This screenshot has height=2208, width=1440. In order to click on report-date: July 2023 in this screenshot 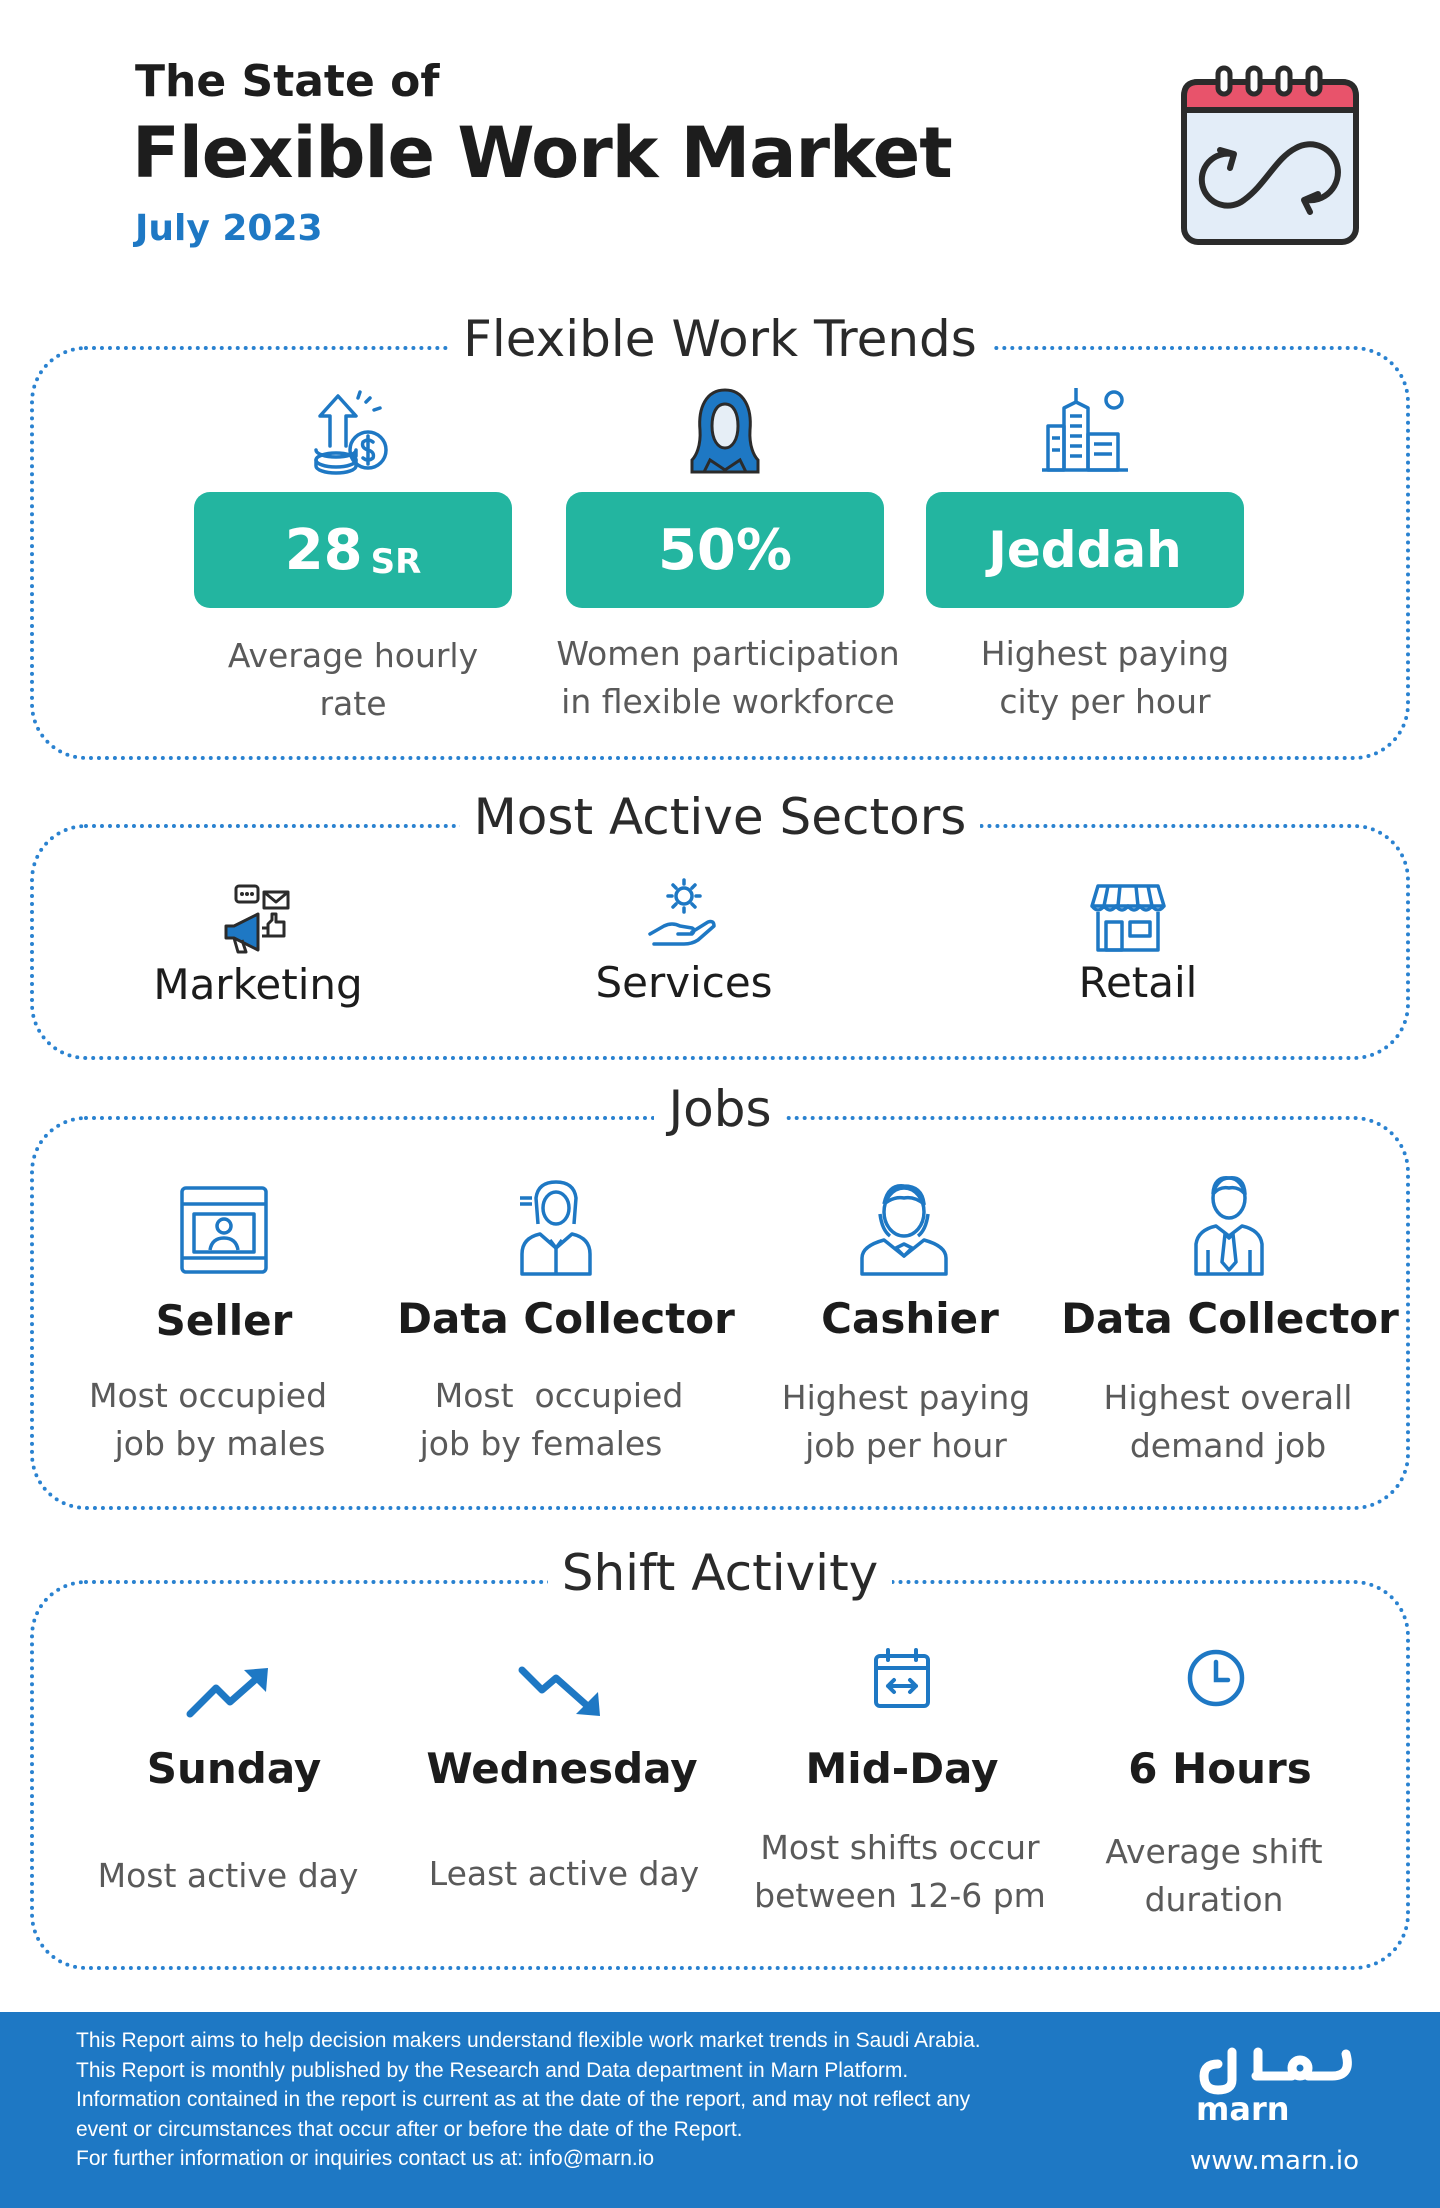, I will do `click(229, 228)`.